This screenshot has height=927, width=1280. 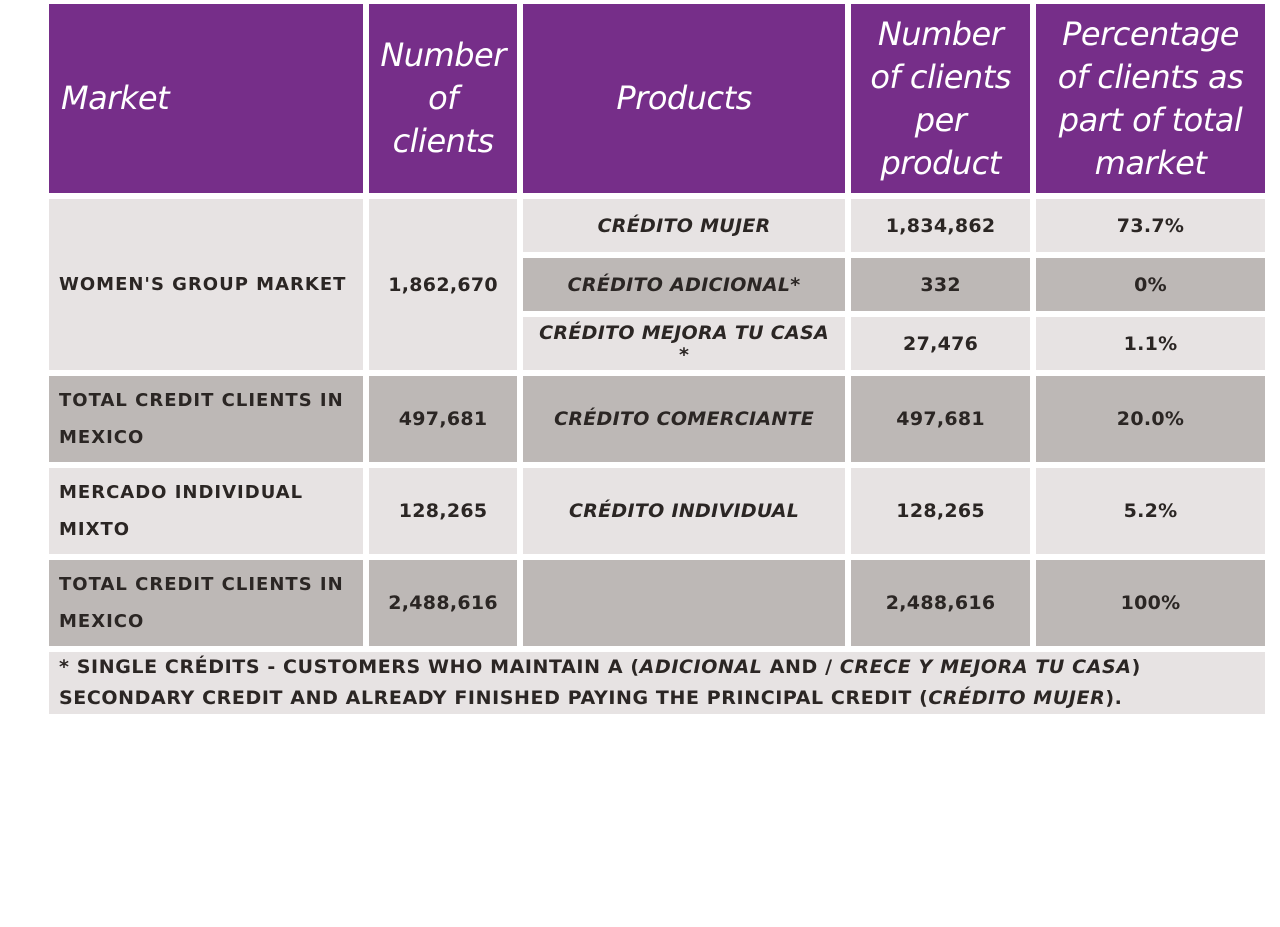 What do you see at coordinates (206, 511) in the screenshot?
I see `market-cell: Mercado individual mixto` at bounding box center [206, 511].